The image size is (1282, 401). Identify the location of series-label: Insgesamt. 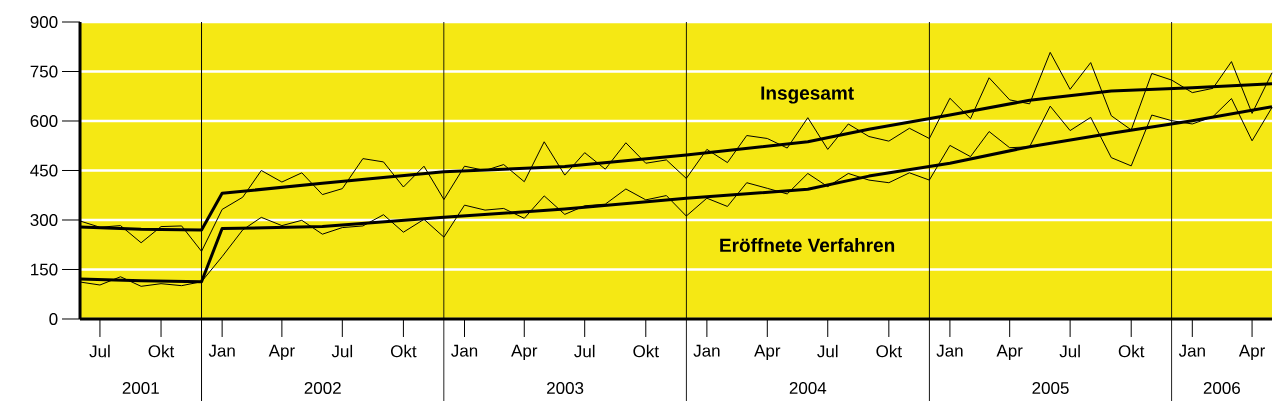
(807, 95).